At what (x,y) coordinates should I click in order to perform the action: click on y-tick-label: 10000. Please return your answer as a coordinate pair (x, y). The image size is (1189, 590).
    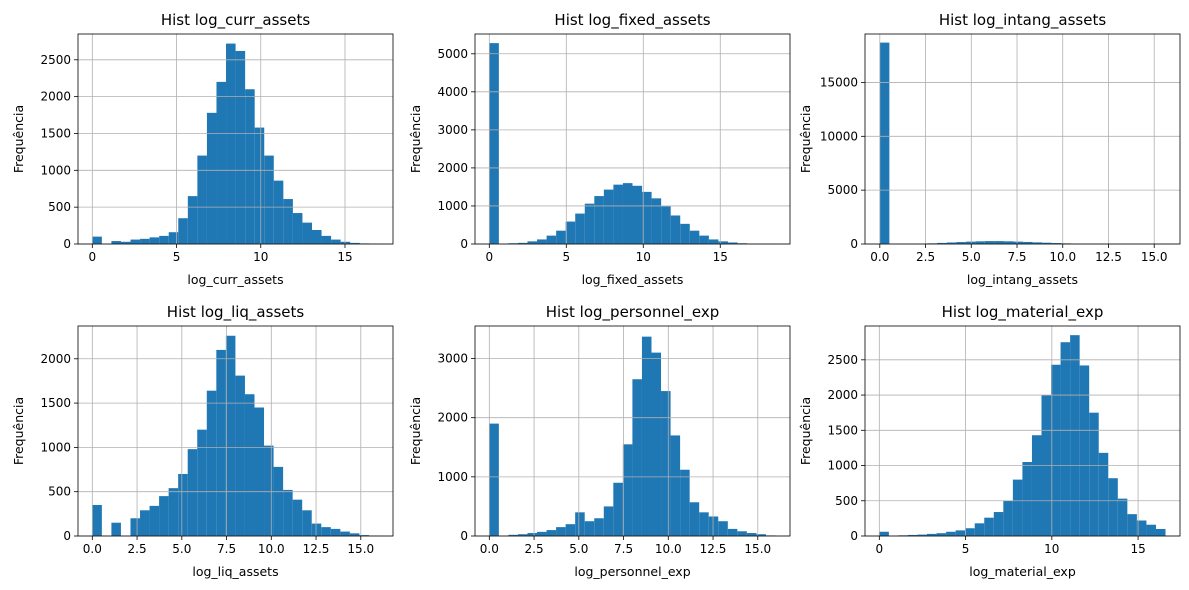
    Looking at the image, I should click on (839, 136).